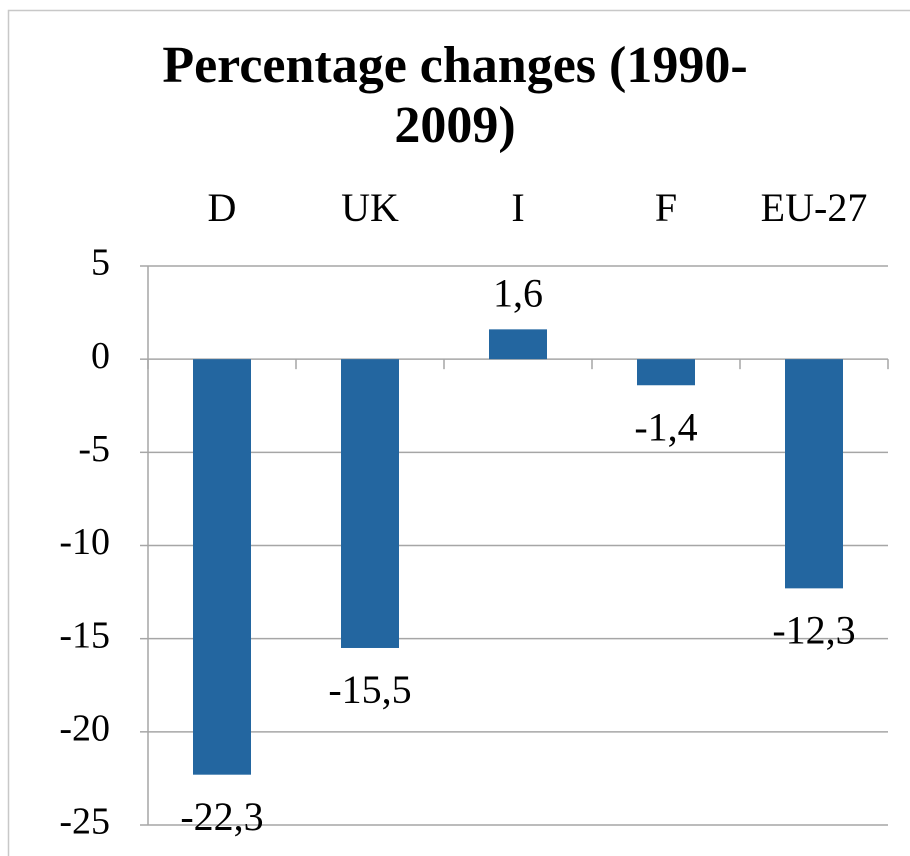 This screenshot has width=910, height=856. What do you see at coordinates (100, 263) in the screenshot?
I see `y-tick-label: 5` at bounding box center [100, 263].